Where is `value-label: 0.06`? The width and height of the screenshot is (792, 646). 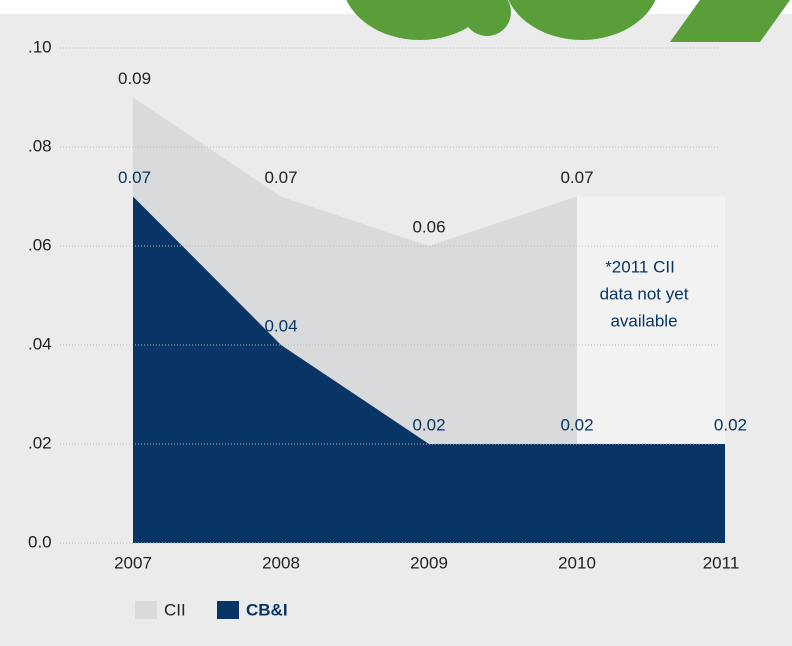 value-label: 0.06 is located at coordinates (428, 226).